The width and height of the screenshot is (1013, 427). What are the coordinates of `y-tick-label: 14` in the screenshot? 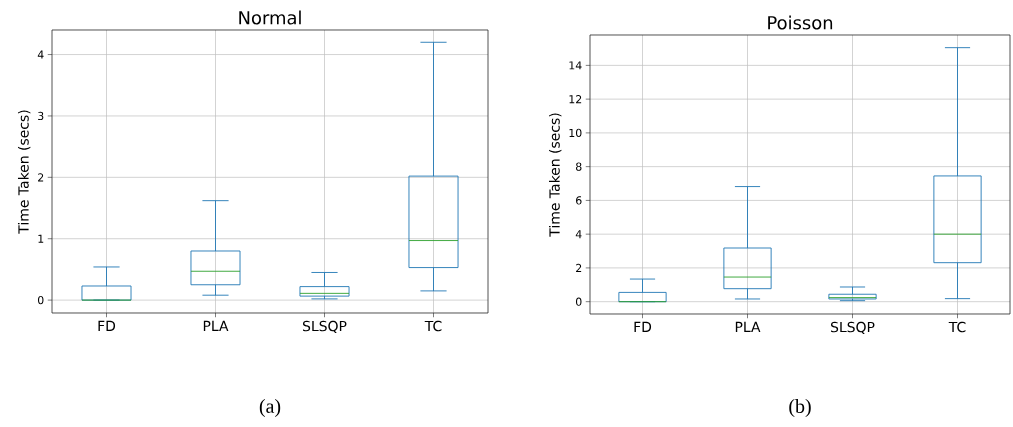 It's located at (575, 65).